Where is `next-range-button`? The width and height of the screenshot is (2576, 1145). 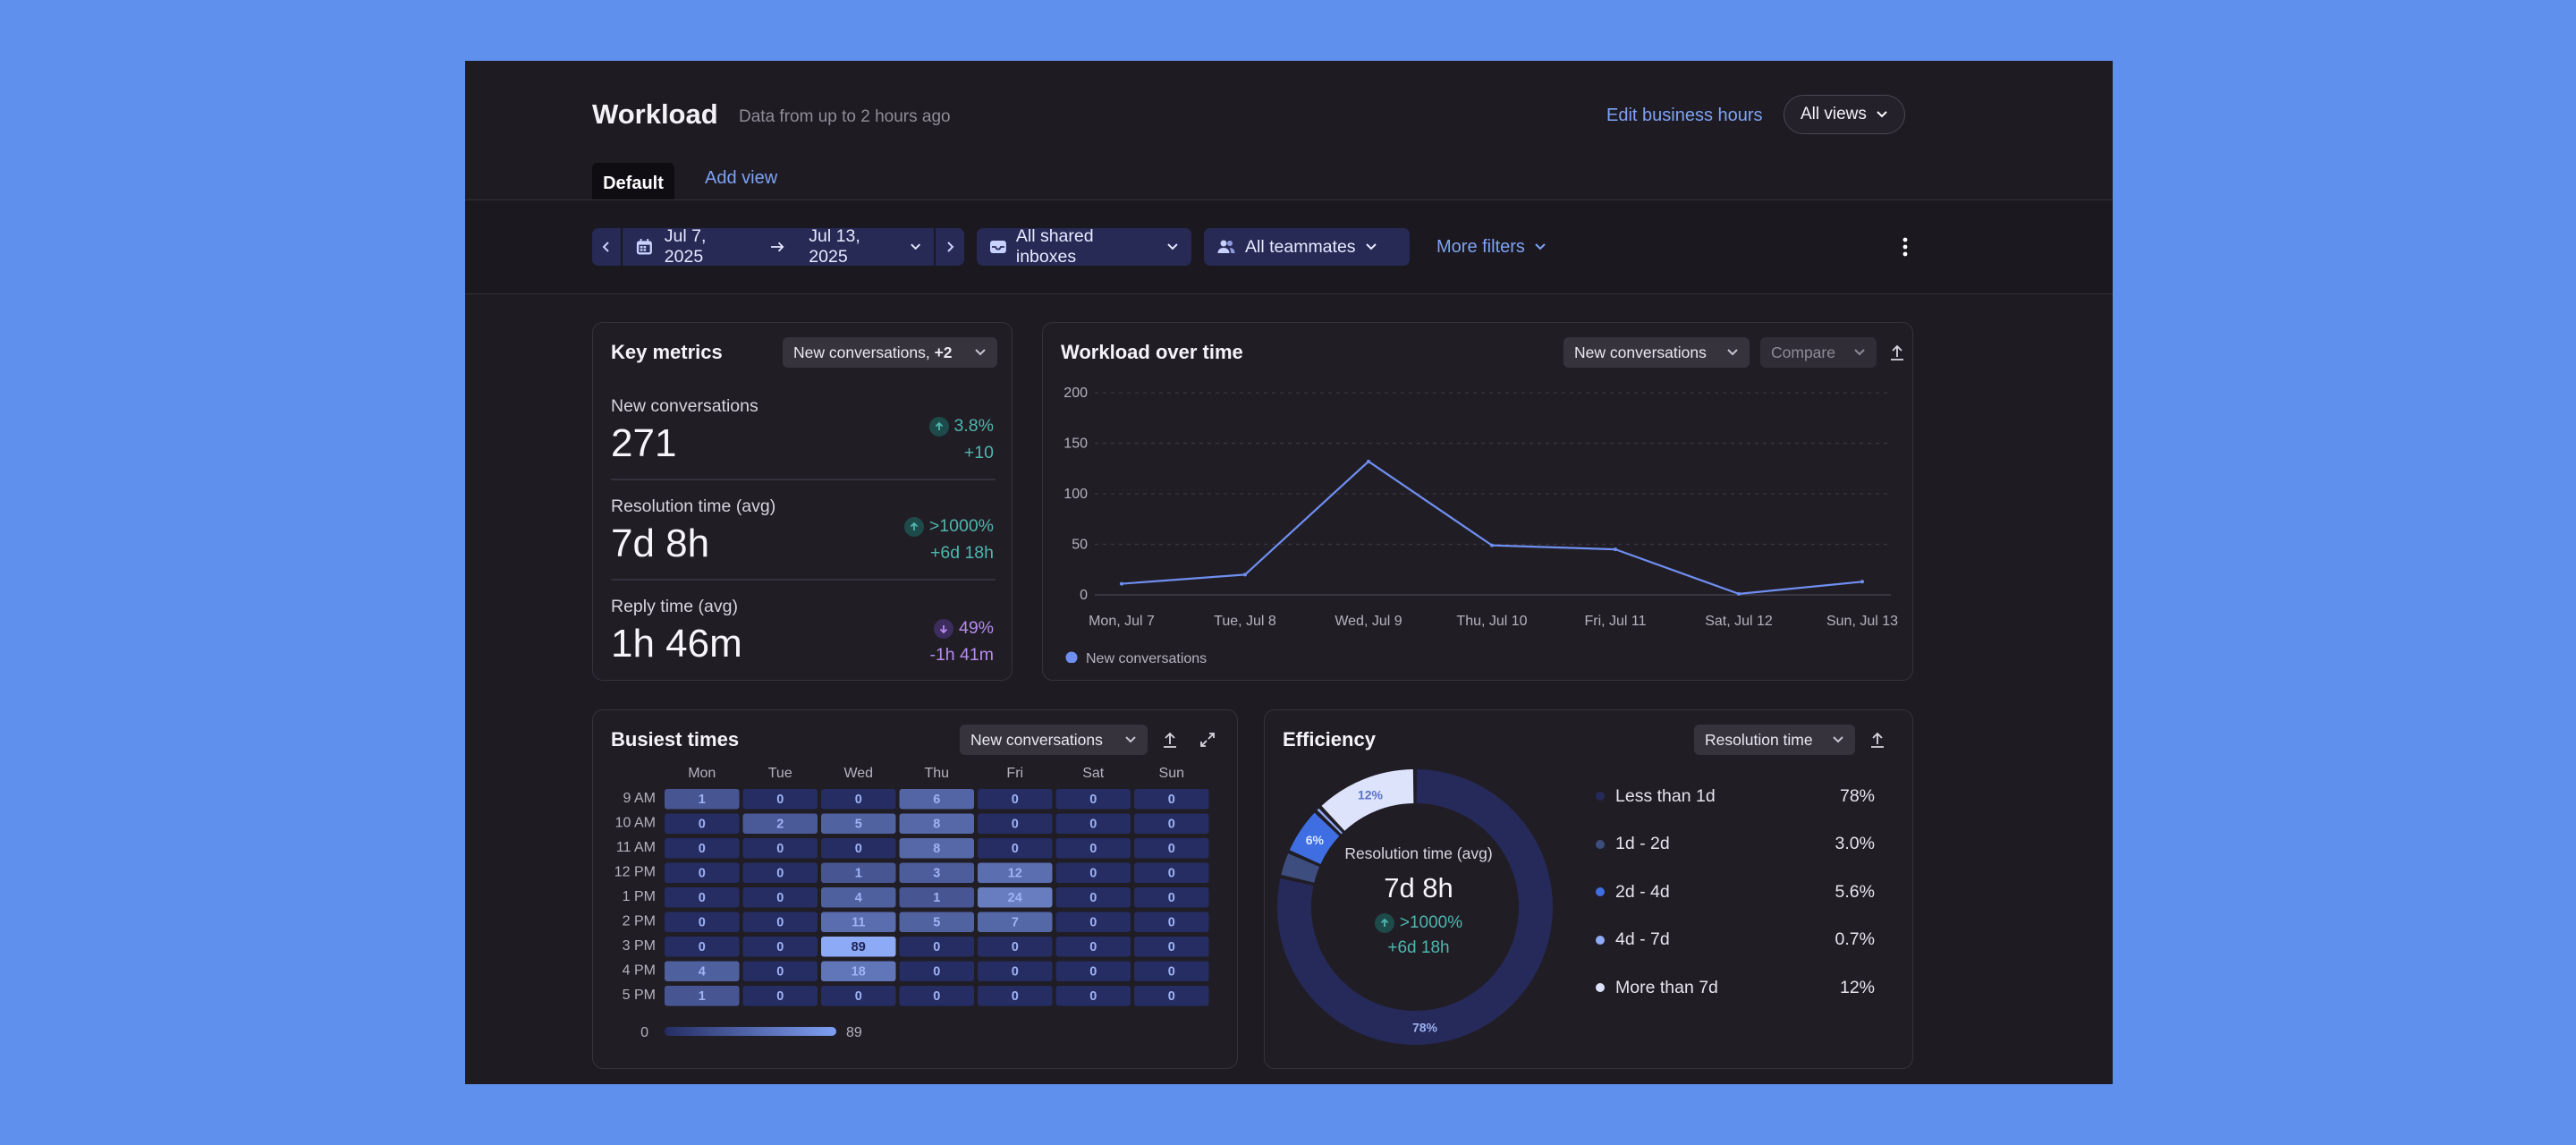 next-range-button is located at coordinates (950, 247).